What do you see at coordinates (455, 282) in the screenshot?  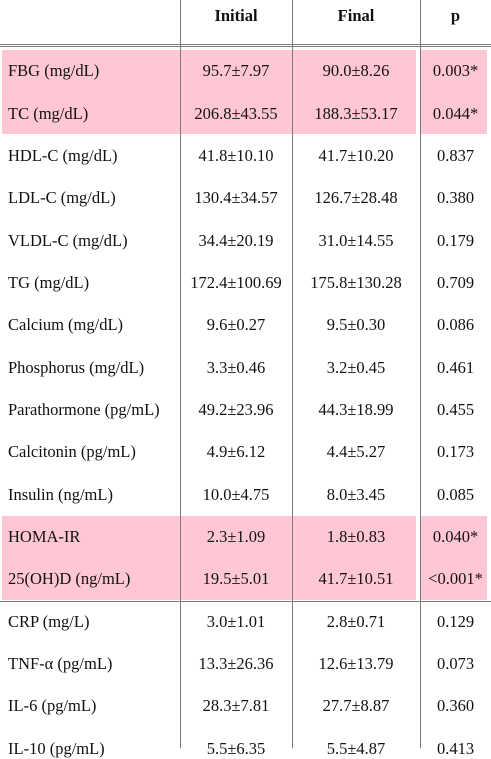 I see `cell-p: 0.709` at bounding box center [455, 282].